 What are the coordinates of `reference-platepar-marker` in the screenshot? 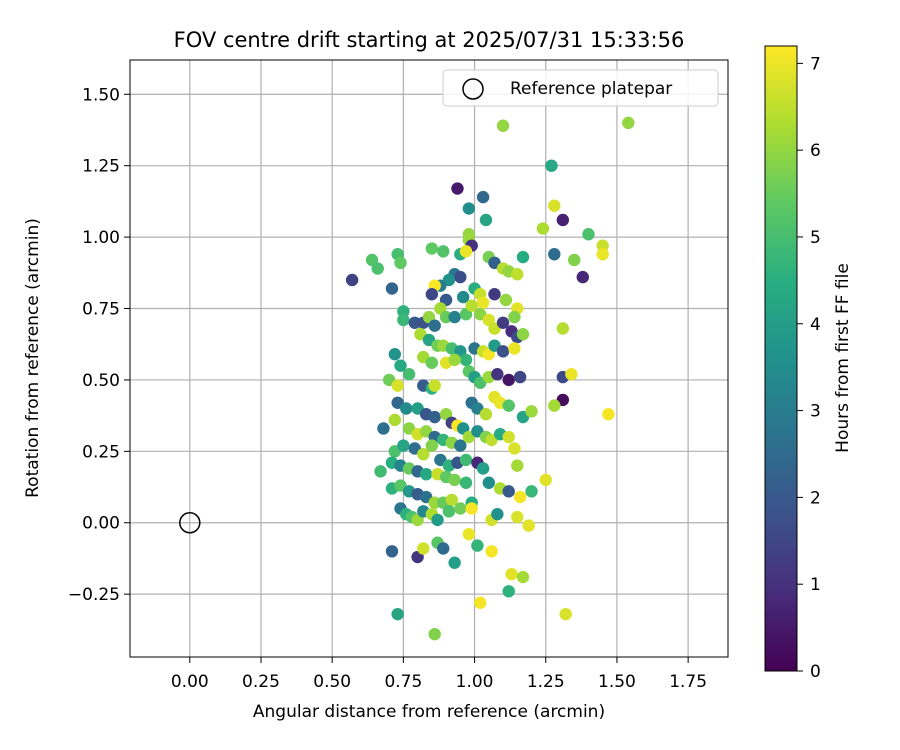 It's located at (190, 522).